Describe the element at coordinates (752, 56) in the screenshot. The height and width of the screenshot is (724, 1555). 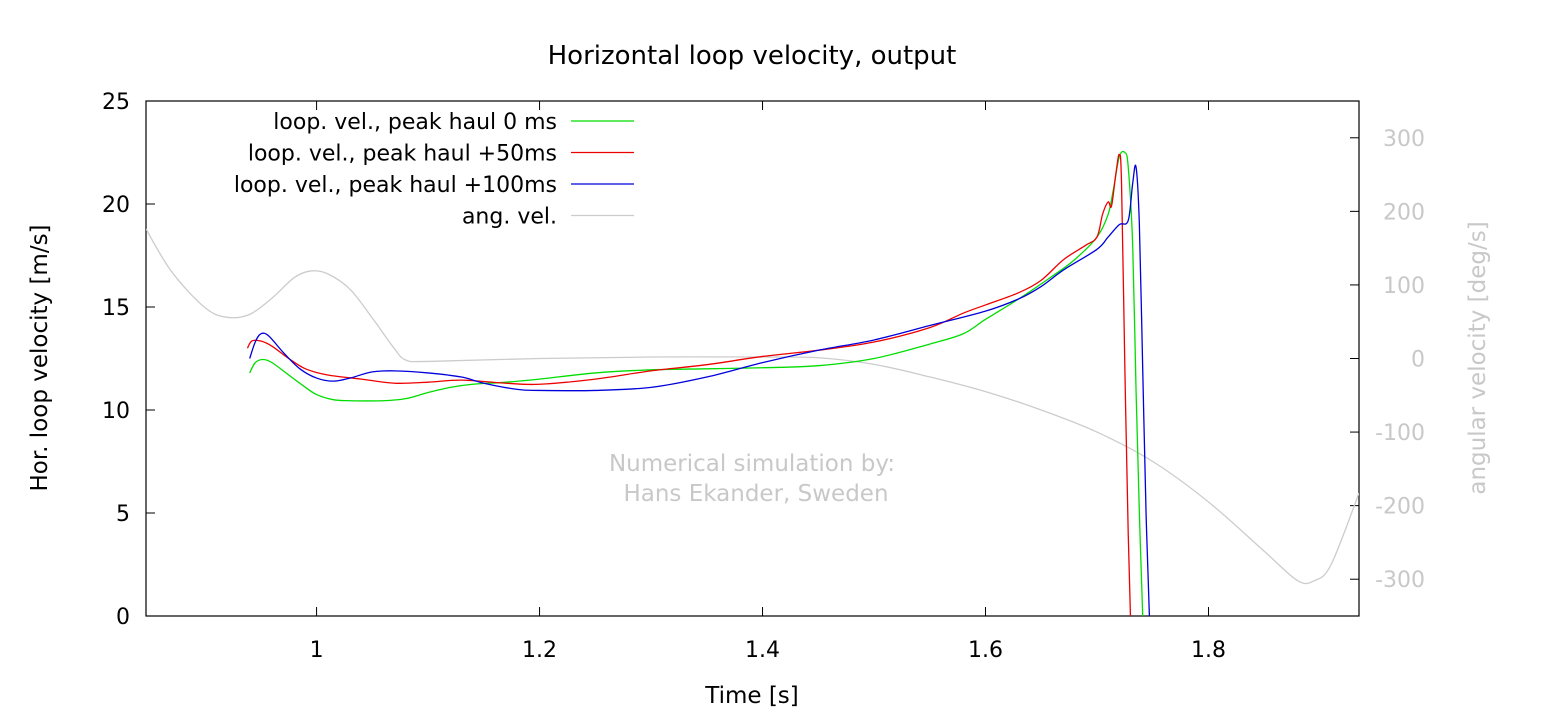
I see `chart-title: Horizontal loop velocity, output` at that location.